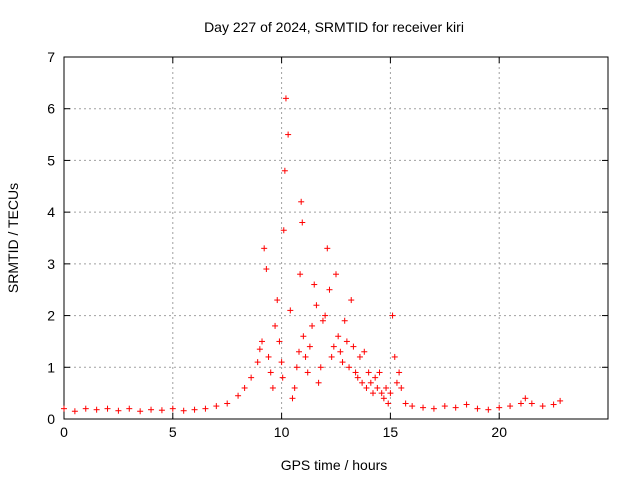  Describe the element at coordinates (64, 432) in the screenshot. I see `x-tick-label: 0` at that location.